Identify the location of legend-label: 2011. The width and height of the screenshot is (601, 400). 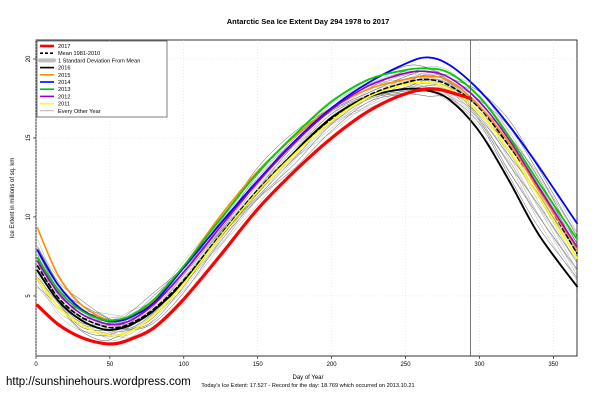
(64, 105).